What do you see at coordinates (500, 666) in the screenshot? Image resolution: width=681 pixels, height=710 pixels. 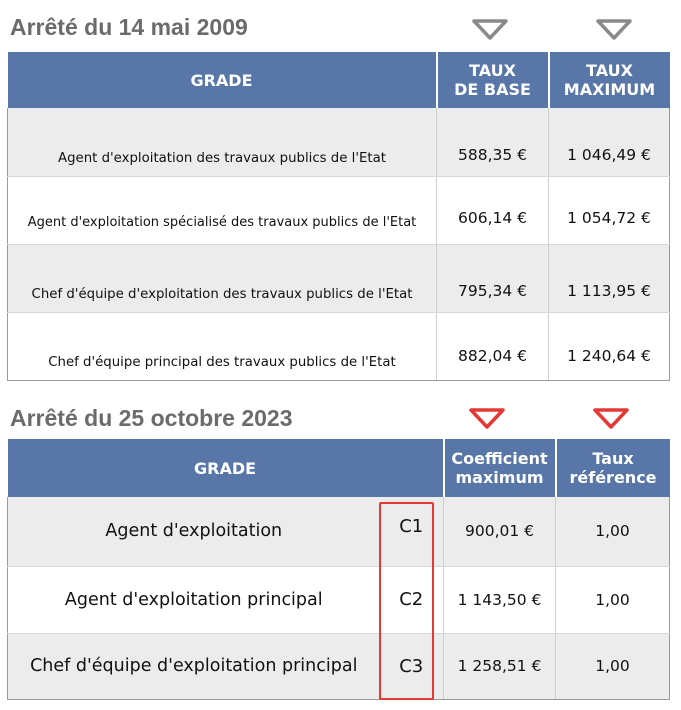 I see `coefficient-cell: 1 258,51 €` at bounding box center [500, 666].